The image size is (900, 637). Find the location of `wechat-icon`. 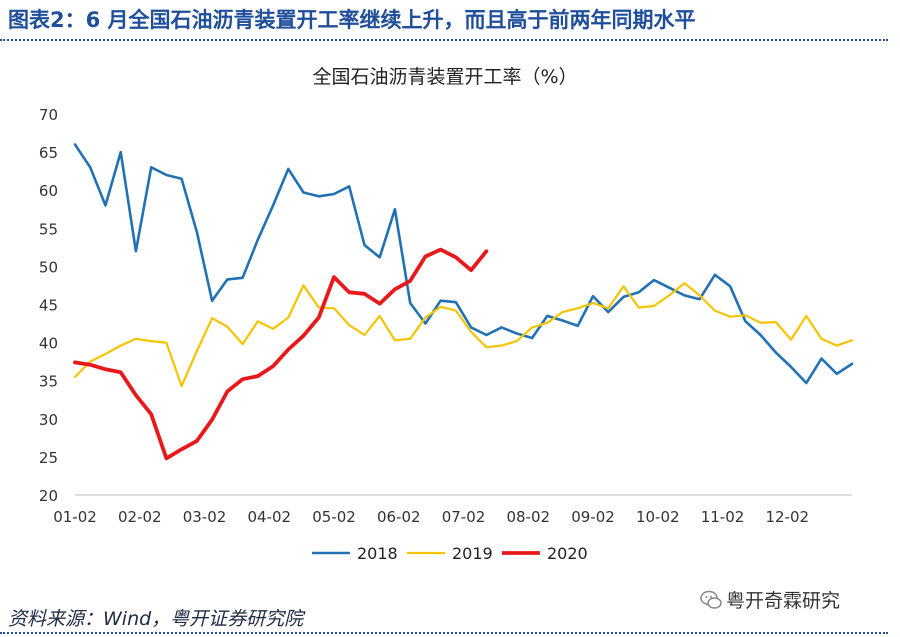

wechat-icon is located at coordinates (711, 600).